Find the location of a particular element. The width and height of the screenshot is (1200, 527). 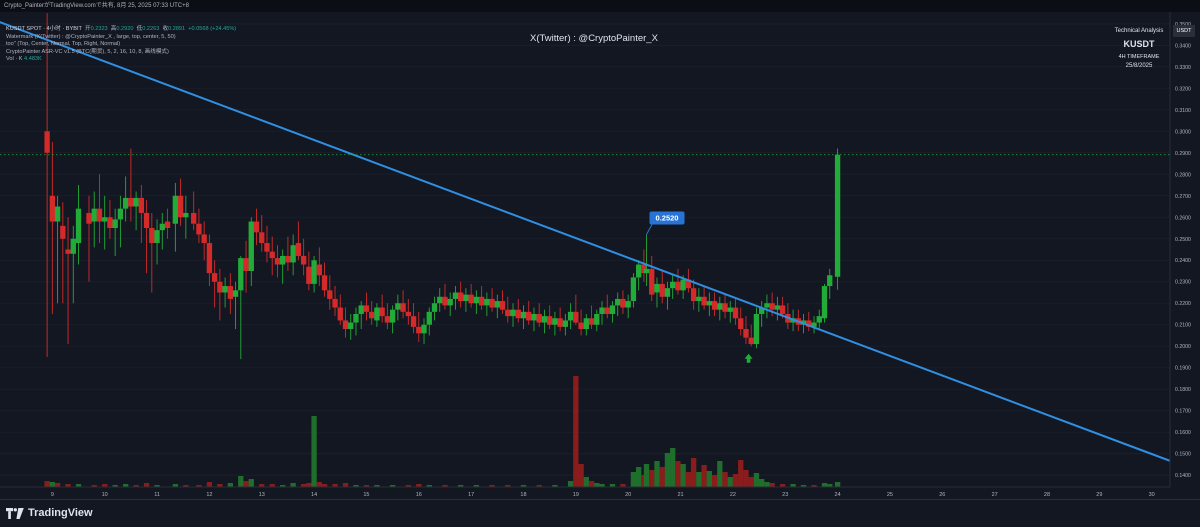

footer-bar: TradingView is located at coordinates (600, 513).